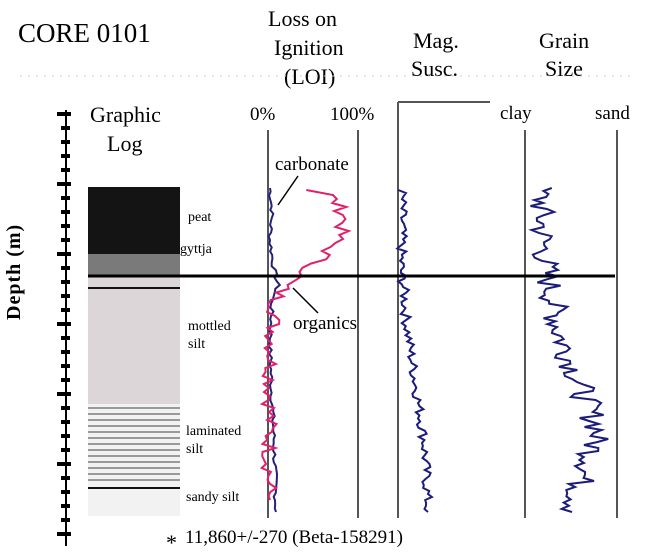 The height and width of the screenshot is (556, 650). Describe the element at coordinates (134, 340) in the screenshot. I see `unit-mottled-silt-block` at that location.